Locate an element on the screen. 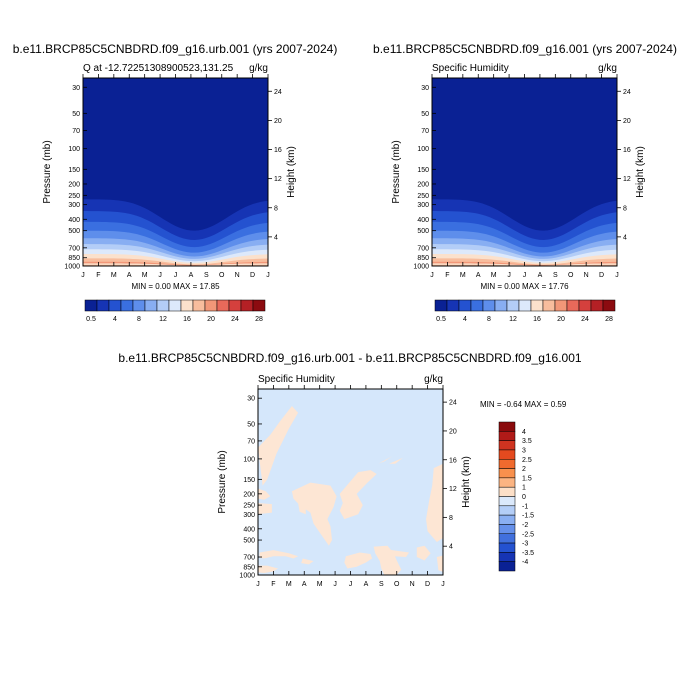 The height and width of the screenshot is (700, 700). colorbar-label: 3 is located at coordinates (524, 450).